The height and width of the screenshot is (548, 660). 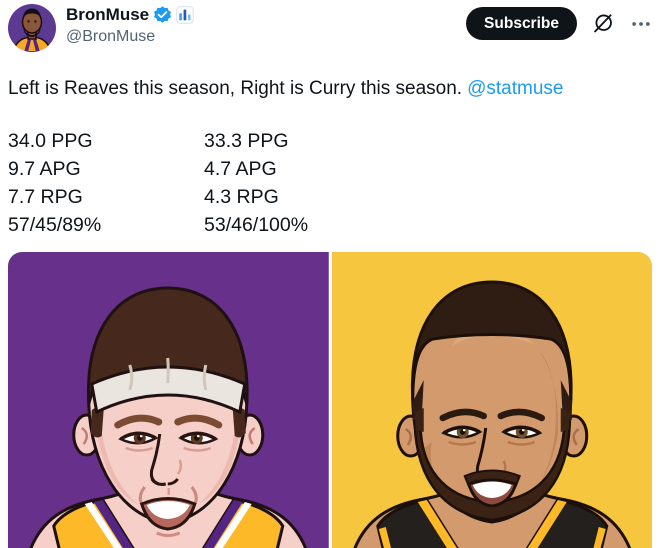 I want to click on stat-right-apg: 4.7 APG, so click(x=240, y=169).